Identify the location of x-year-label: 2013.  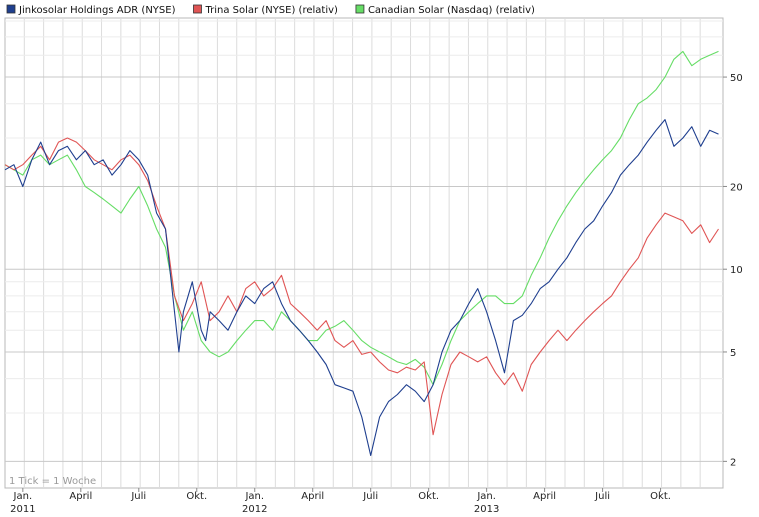
(486, 509).